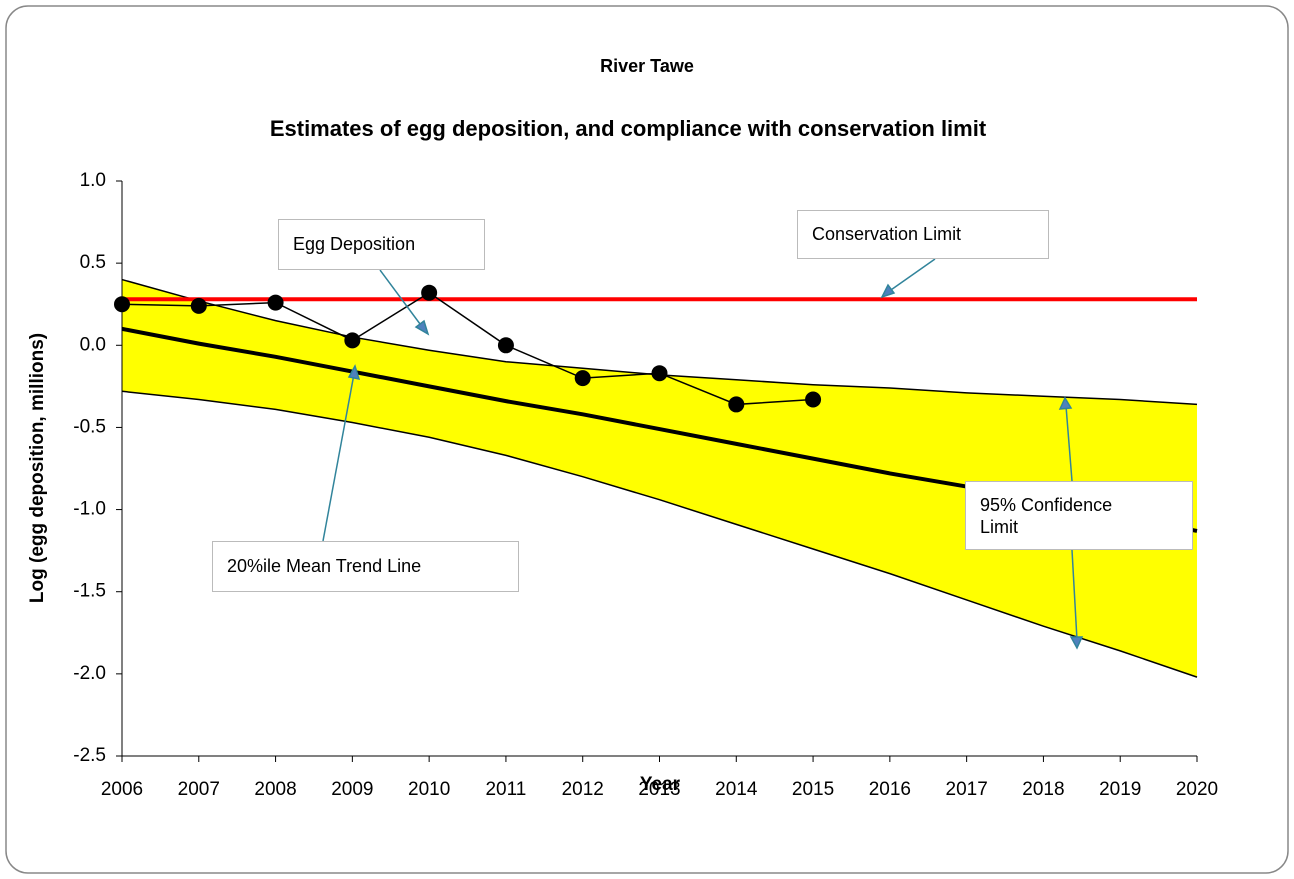 The height and width of the screenshot is (879, 1294). Describe the element at coordinates (93, 344) in the screenshot. I see `y-tick-label: 0.0` at that location.